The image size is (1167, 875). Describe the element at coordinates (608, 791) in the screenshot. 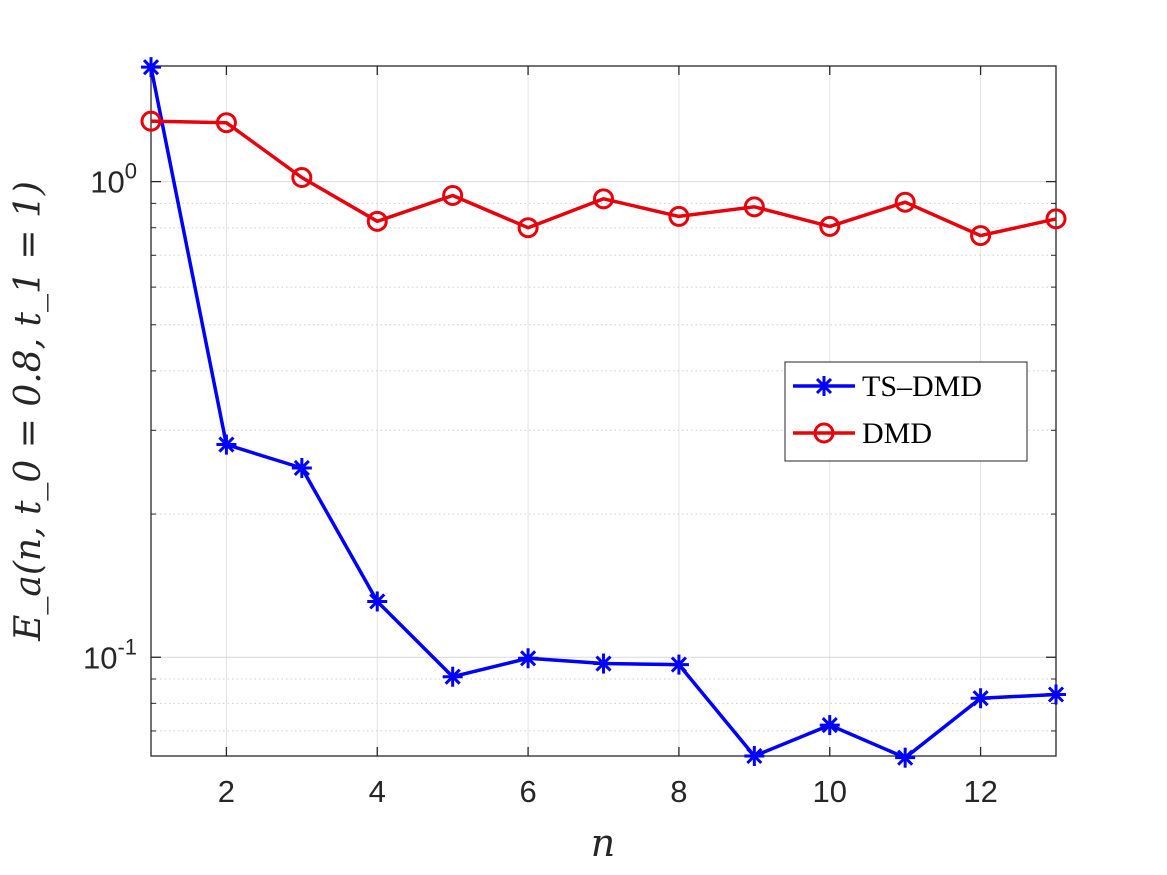

I see `x-tick-labels: 2 4 6 8 10 12` at that location.